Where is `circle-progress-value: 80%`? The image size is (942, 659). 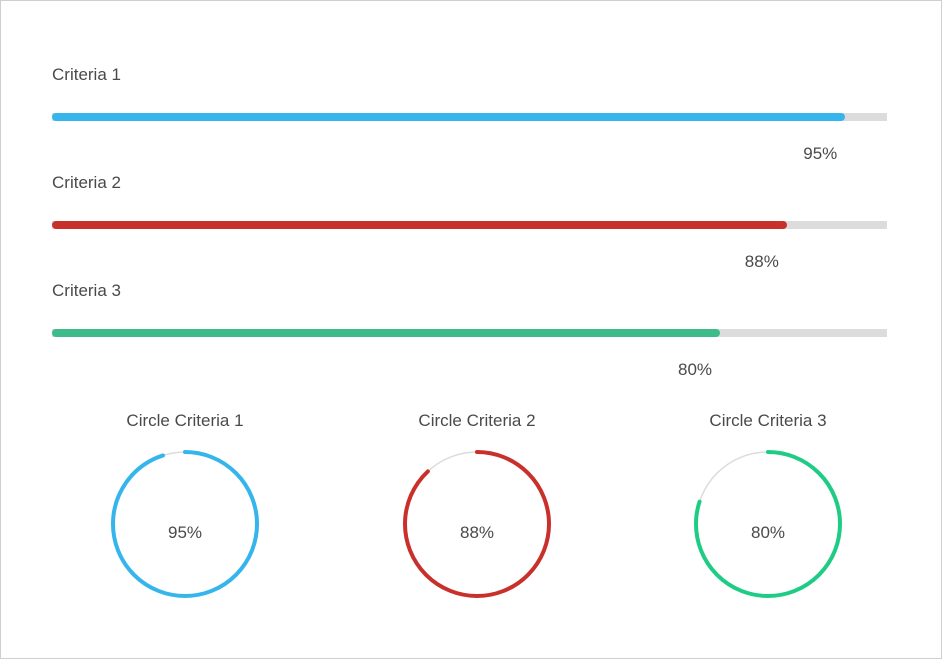
circle-progress-value: 80% is located at coordinates (768, 532).